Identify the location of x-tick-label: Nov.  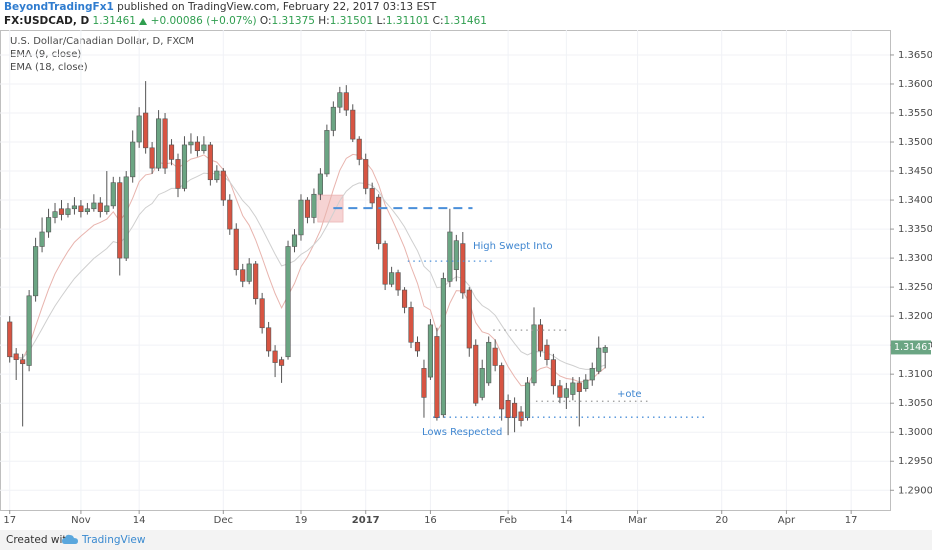
(81, 520).